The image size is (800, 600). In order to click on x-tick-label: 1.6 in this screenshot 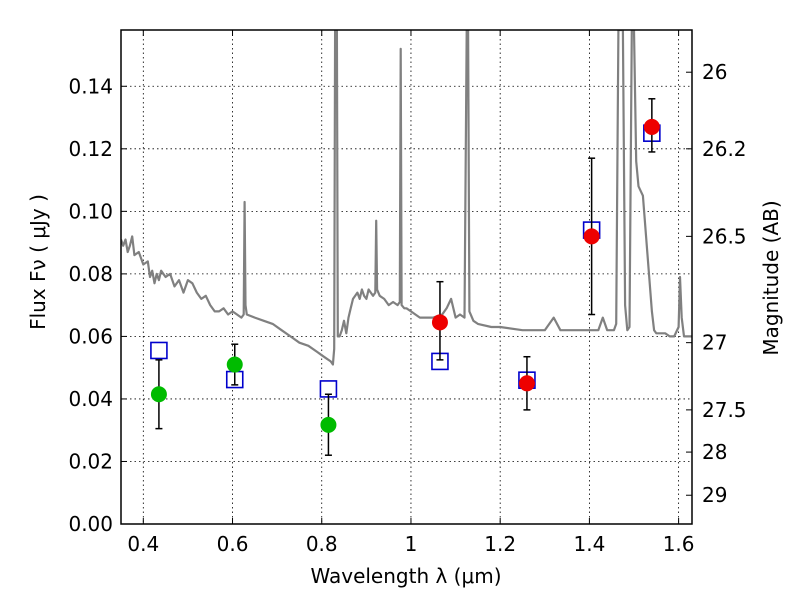, I will do `click(679, 544)`.